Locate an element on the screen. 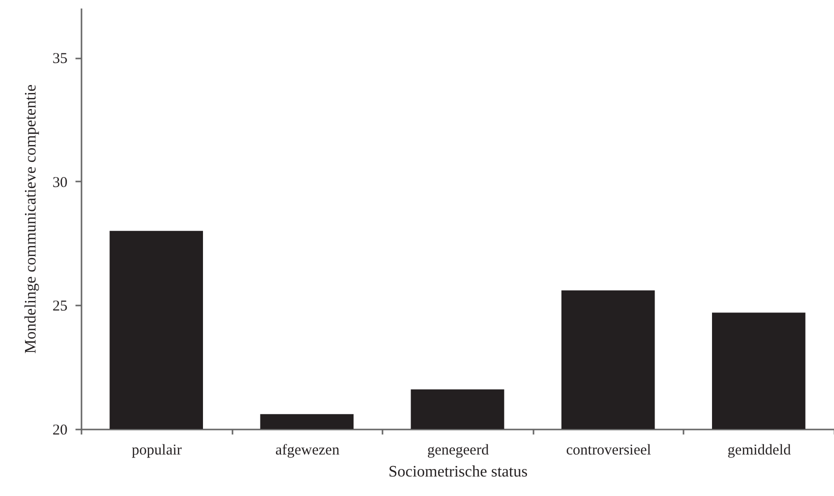  x-tick-label: populair is located at coordinates (157, 450).